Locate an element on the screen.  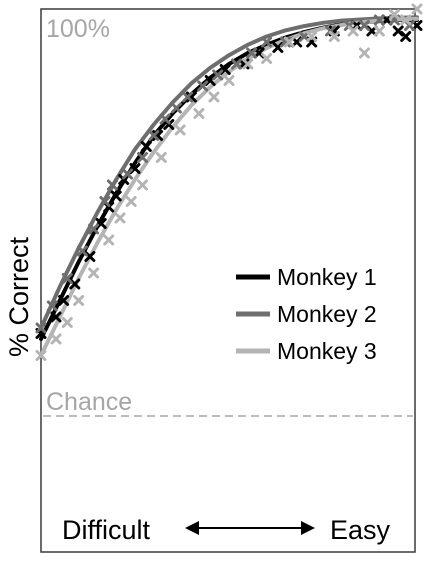
arrow-left-icon is located at coordinates (192, 528).